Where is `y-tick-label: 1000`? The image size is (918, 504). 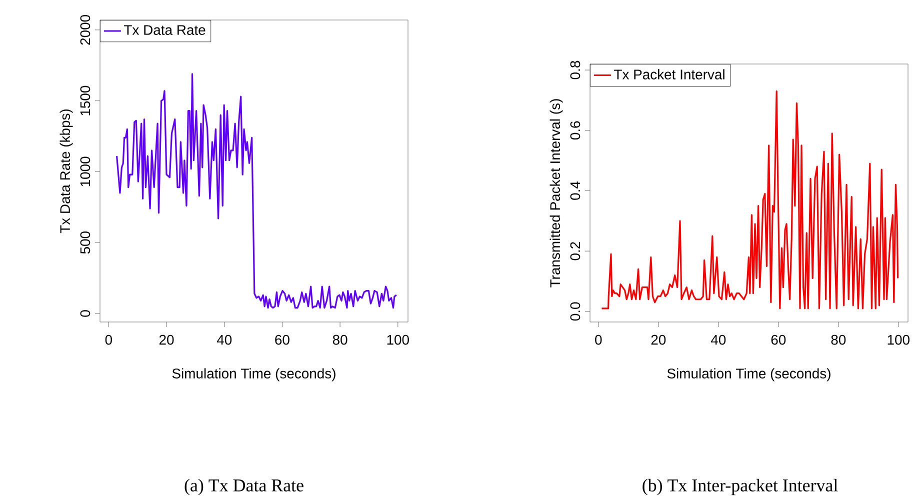
y-tick-label: 1000 is located at coordinates (85, 171).